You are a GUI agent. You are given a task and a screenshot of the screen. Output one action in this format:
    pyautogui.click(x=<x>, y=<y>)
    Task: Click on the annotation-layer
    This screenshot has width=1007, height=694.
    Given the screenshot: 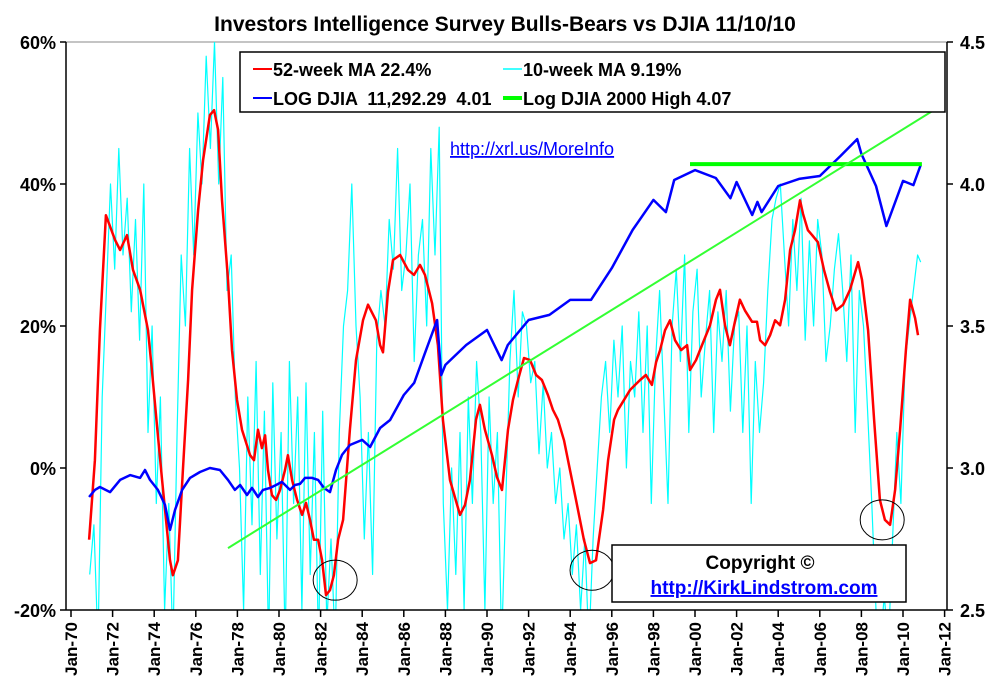 What is the action you would take?
    pyautogui.click(x=608, y=550)
    